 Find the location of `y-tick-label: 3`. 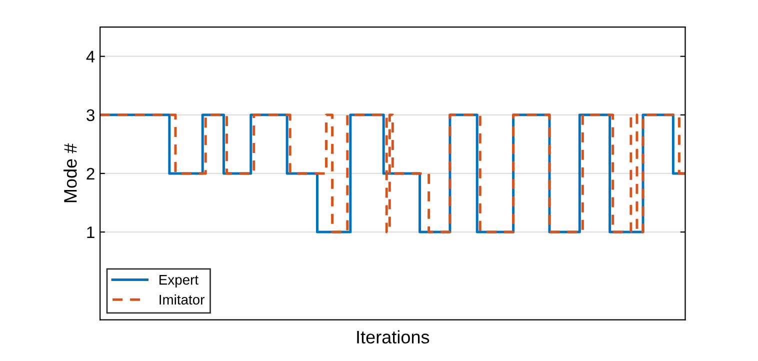

y-tick-label: 3 is located at coordinates (90, 115).